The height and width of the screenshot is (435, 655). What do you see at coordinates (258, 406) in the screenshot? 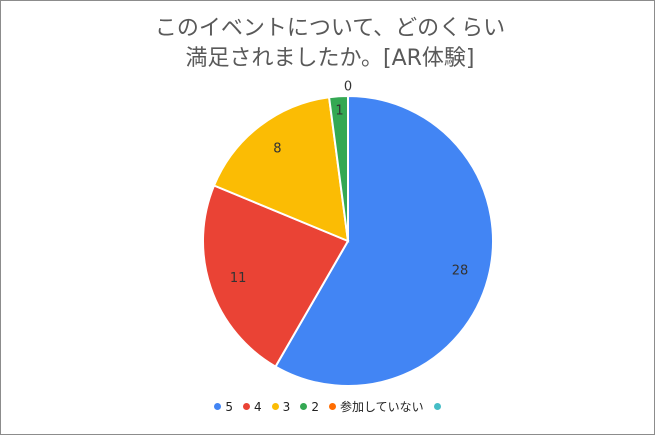
I see `legend-label-1: 4` at bounding box center [258, 406].